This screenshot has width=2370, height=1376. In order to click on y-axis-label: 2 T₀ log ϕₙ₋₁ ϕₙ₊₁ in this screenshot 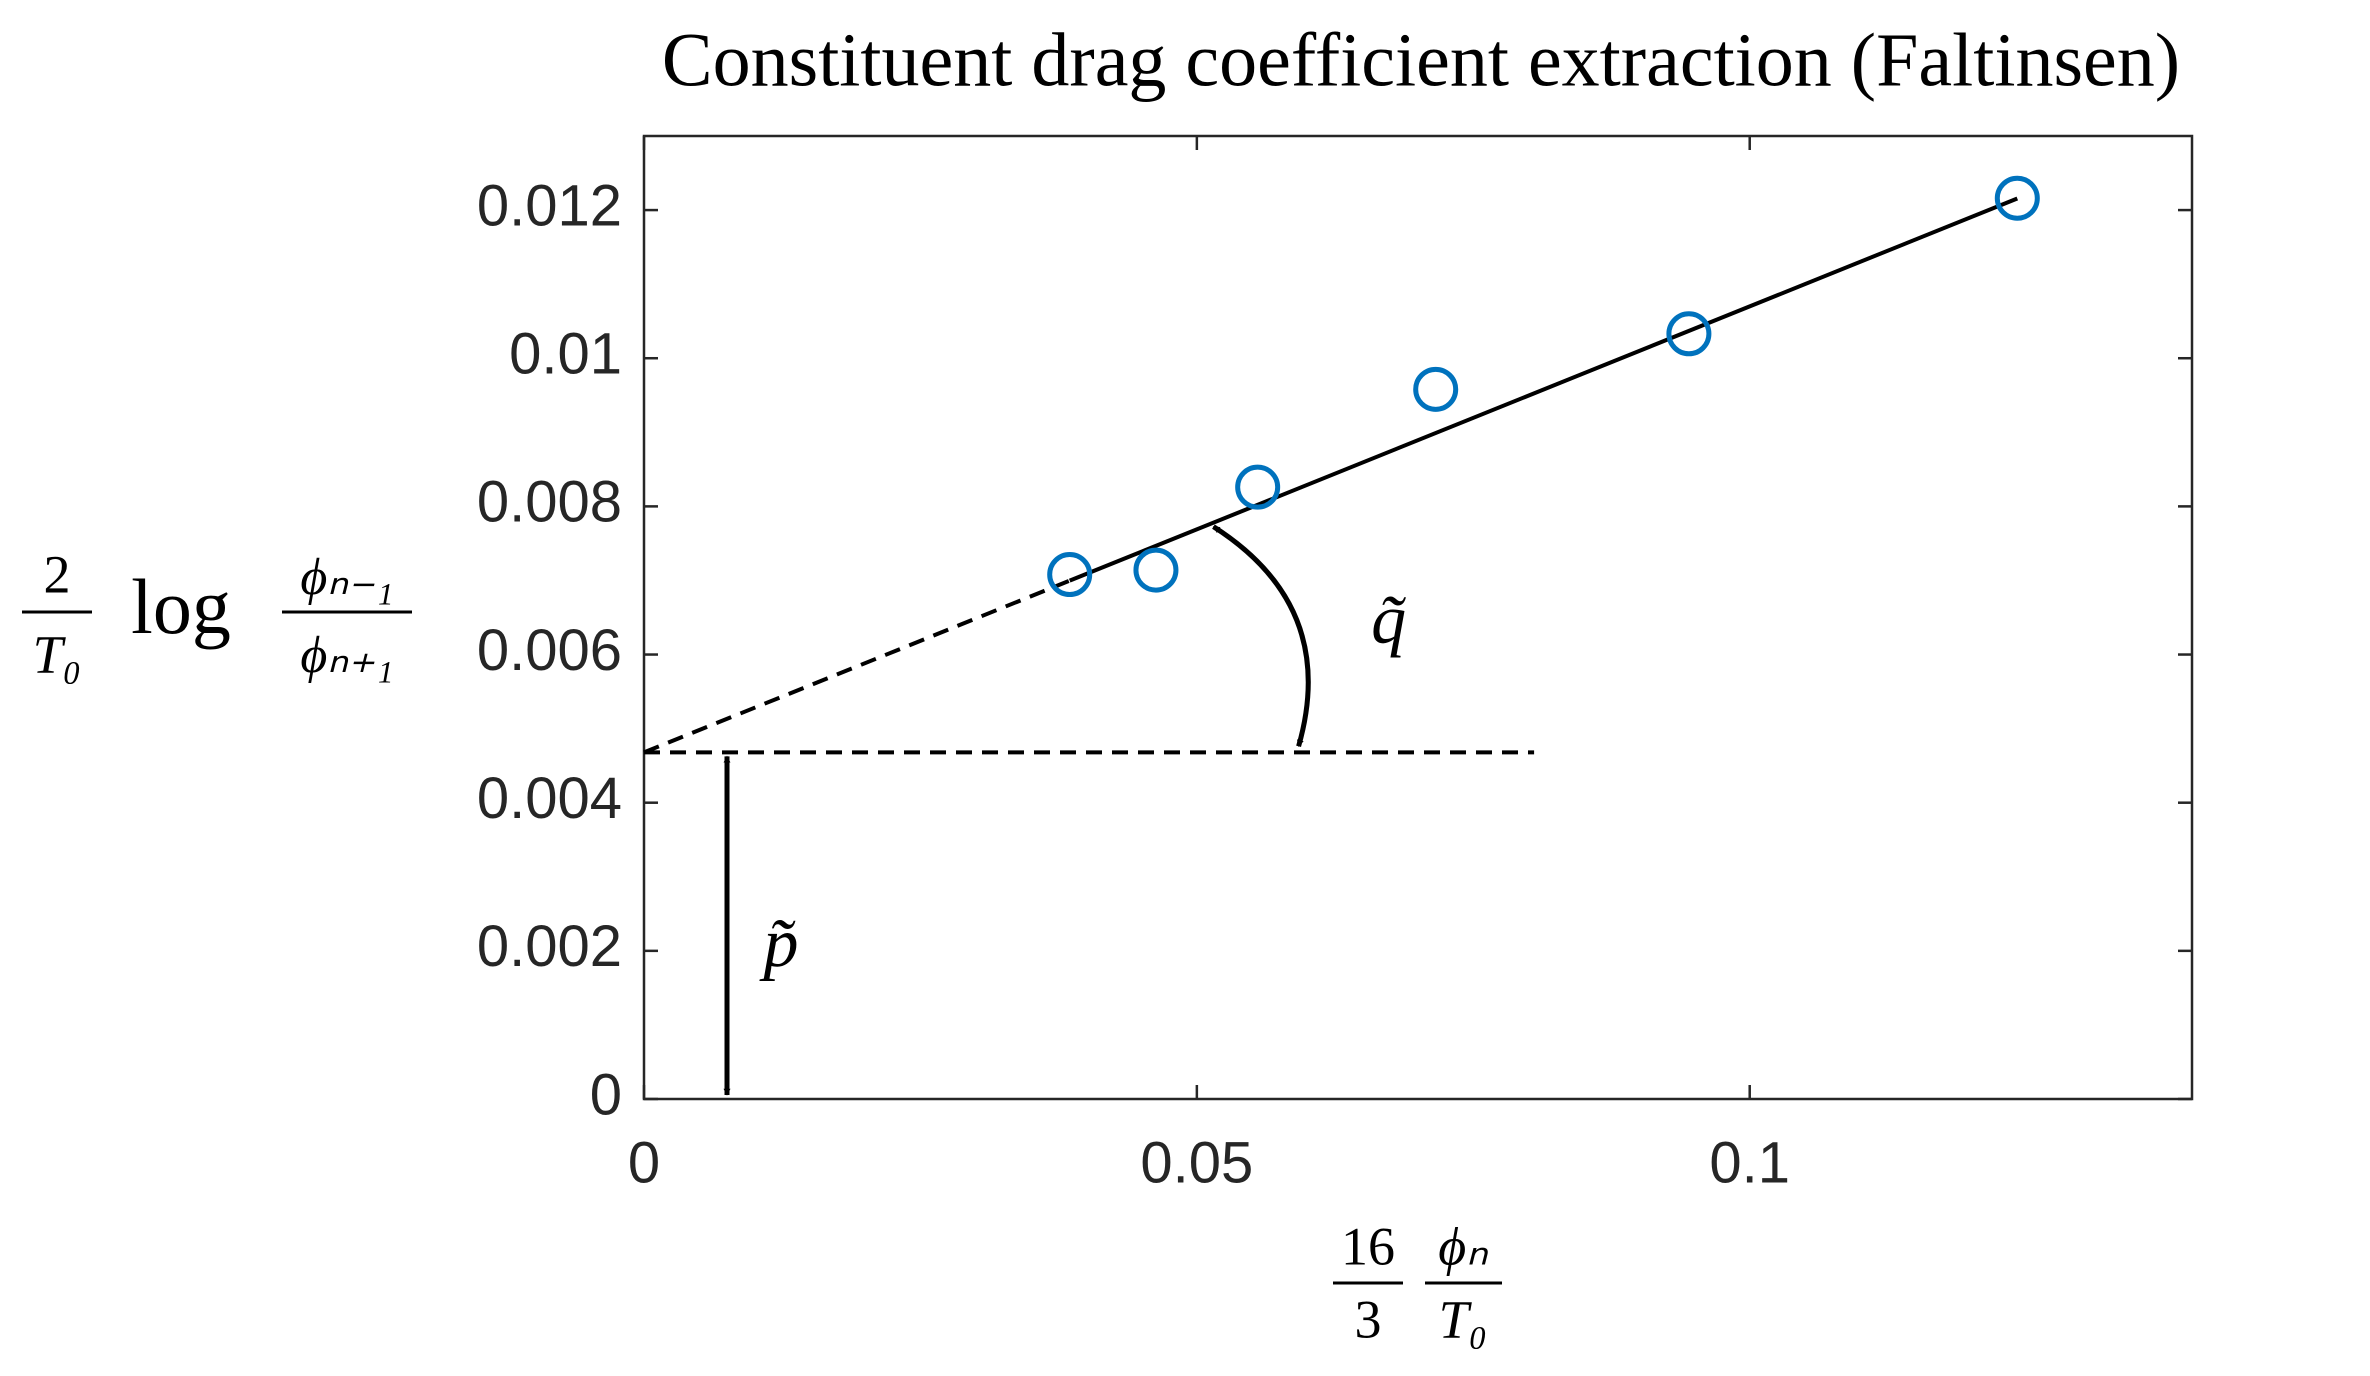, I will do `click(217, 614)`.